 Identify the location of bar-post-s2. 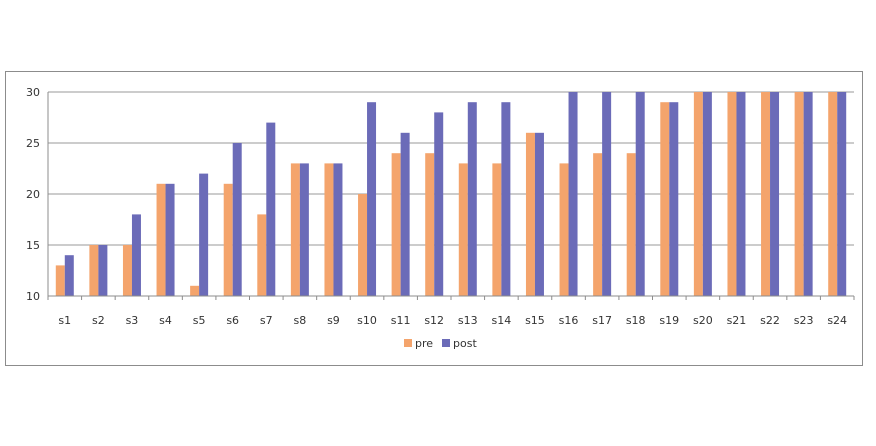
(103, 270).